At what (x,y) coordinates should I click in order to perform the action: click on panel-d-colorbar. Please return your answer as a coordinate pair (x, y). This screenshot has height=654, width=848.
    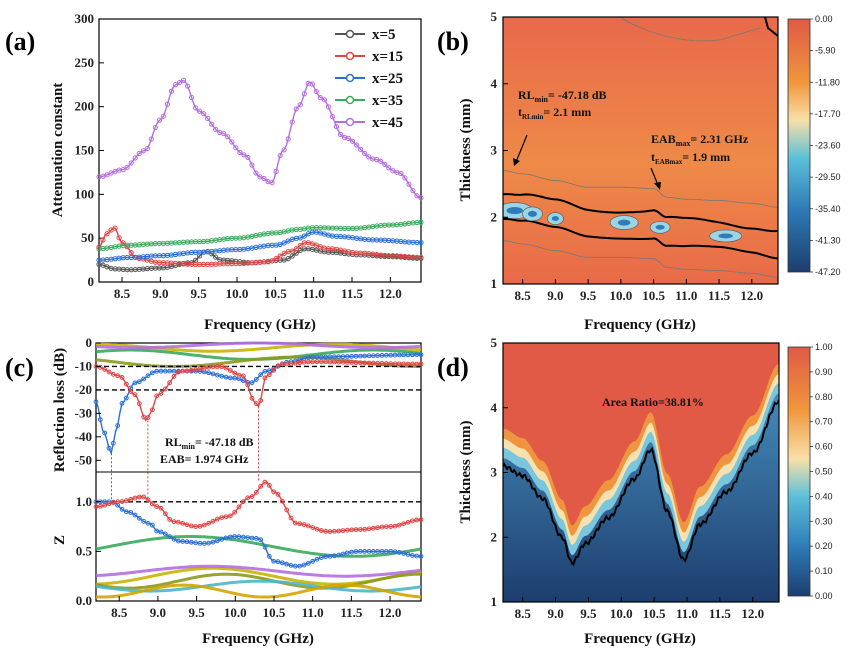
    Looking at the image, I should click on (799, 471).